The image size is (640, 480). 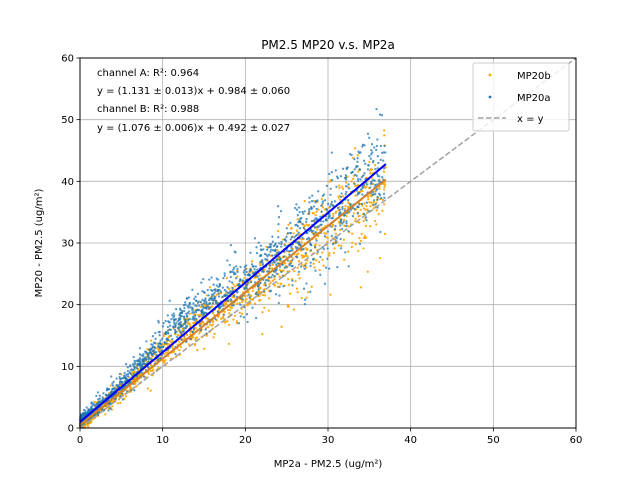 What do you see at coordinates (245, 440) in the screenshot?
I see `x-tick-label: 20` at bounding box center [245, 440].